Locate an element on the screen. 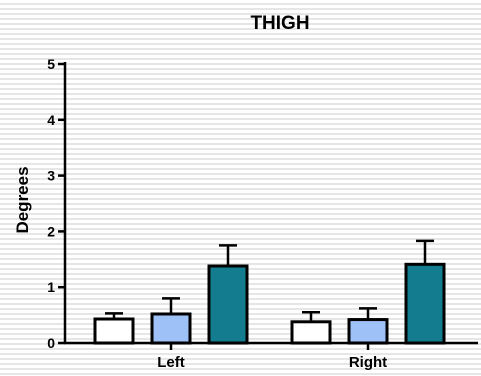 The width and height of the screenshot is (481, 376). x-tick-label: Left is located at coordinates (171, 362).